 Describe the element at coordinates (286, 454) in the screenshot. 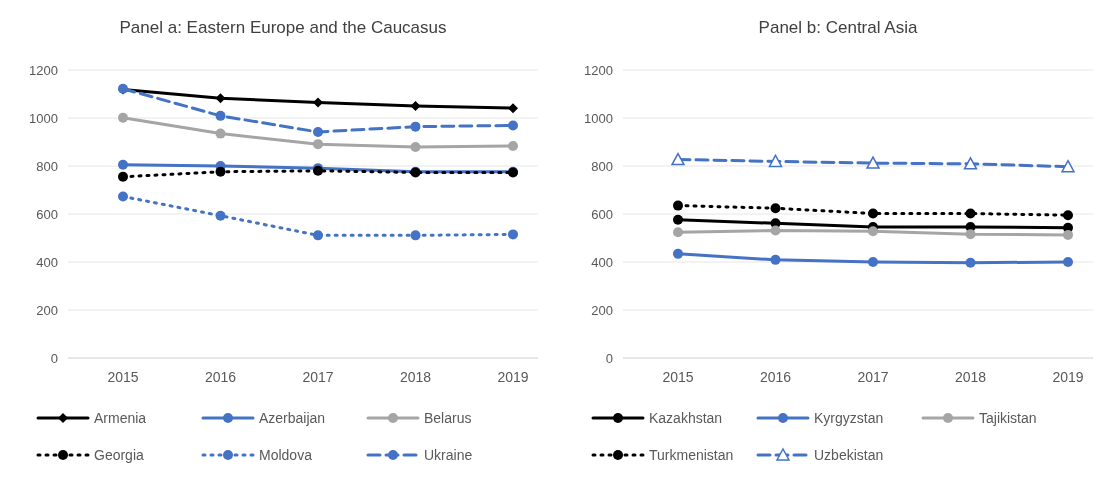

I see `legend-label: Moldova` at that location.